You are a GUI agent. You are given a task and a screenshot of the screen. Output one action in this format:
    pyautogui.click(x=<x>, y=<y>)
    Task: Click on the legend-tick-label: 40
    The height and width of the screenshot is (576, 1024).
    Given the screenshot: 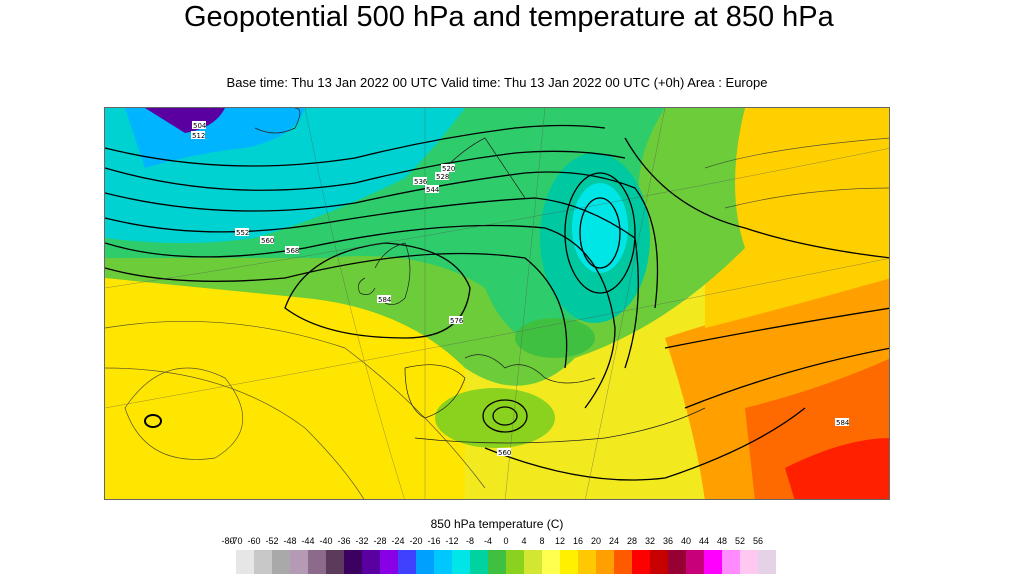 What is the action you would take?
    pyautogui.click(x=686, y=541)
    